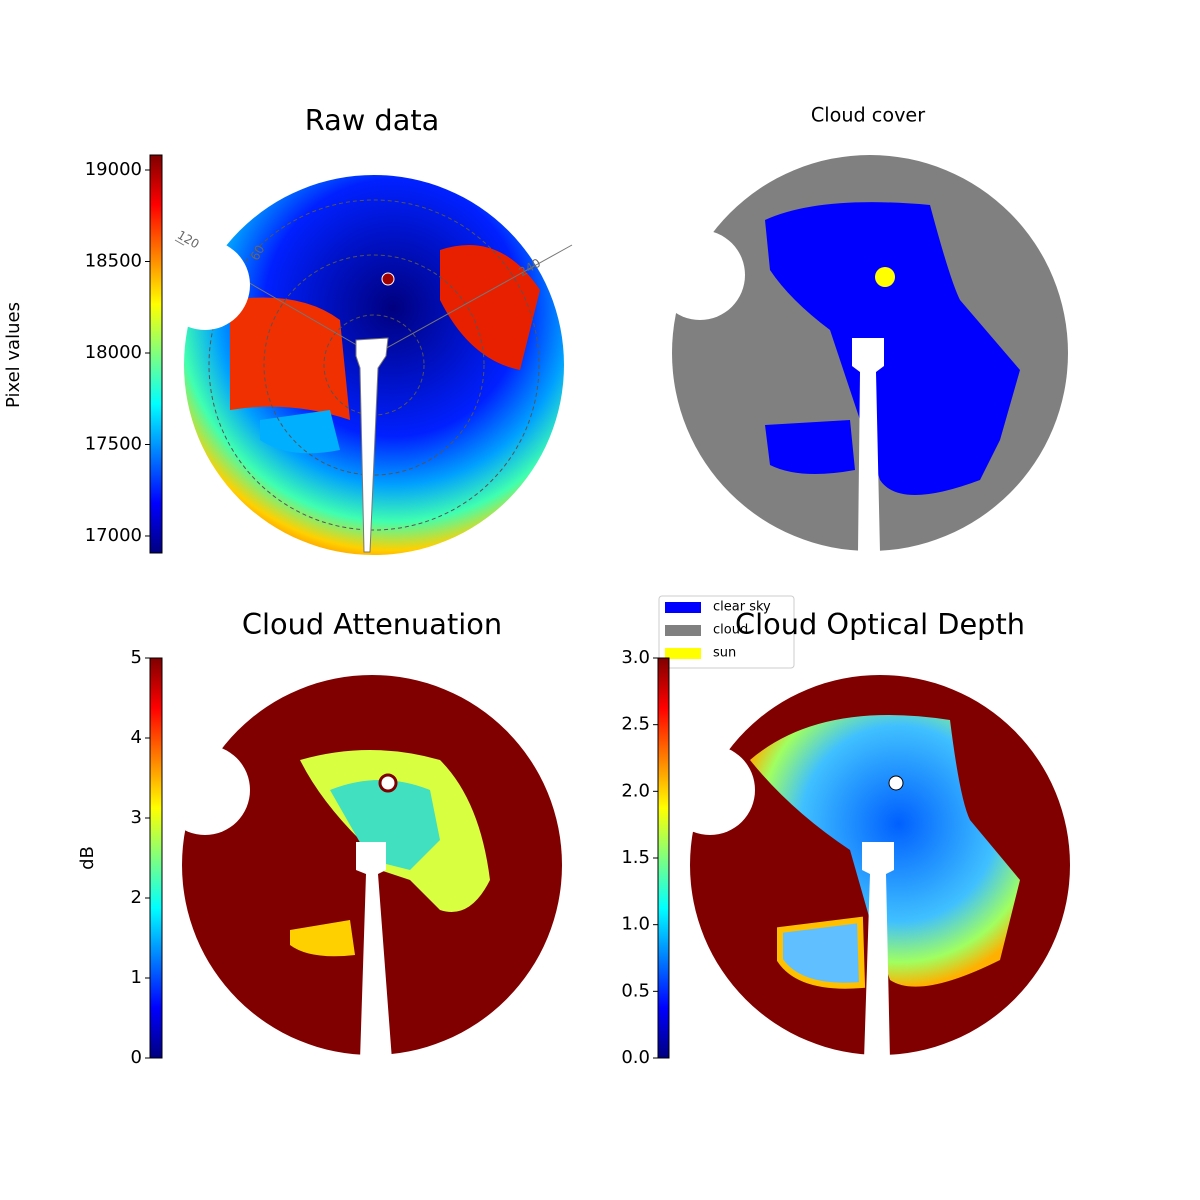  Describe the element at coordinates (113, 535) in the screenshot. I see `colorbar-tick-label: 17000` at that location.